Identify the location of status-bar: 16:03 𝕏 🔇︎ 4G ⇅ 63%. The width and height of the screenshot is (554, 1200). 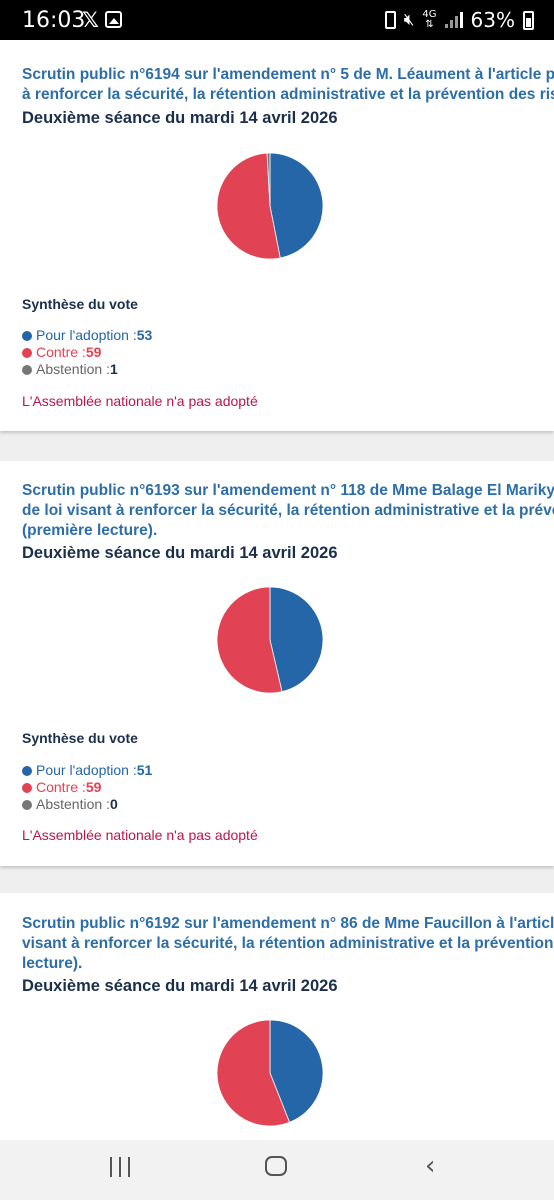
(277, 20).